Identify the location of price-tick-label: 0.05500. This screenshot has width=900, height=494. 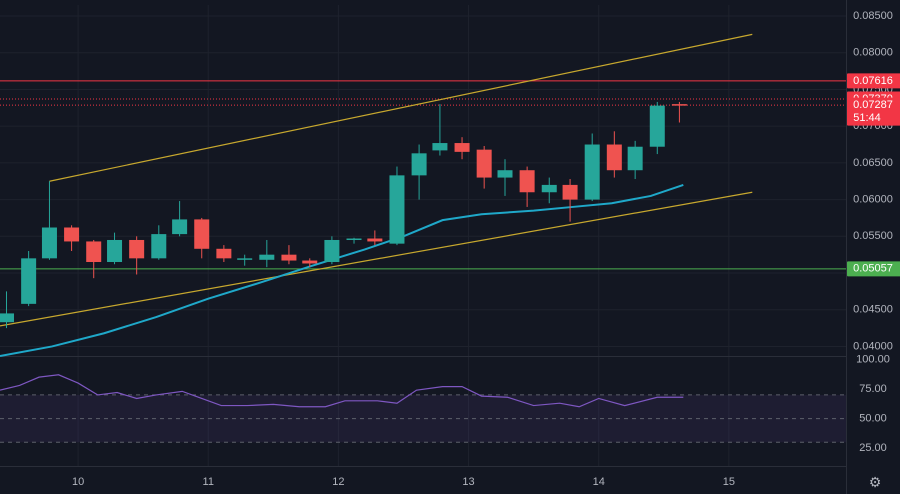
(873, 236).